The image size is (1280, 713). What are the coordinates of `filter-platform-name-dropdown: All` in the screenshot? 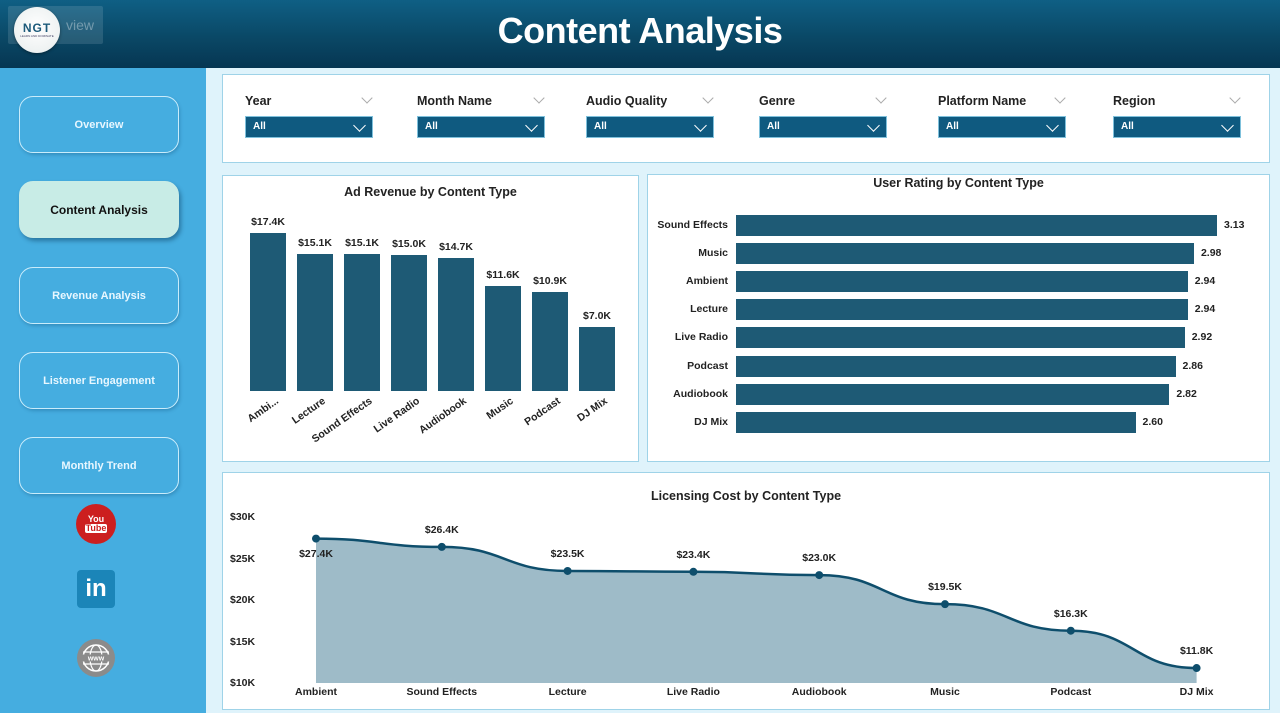 It's located at (1002, 127).